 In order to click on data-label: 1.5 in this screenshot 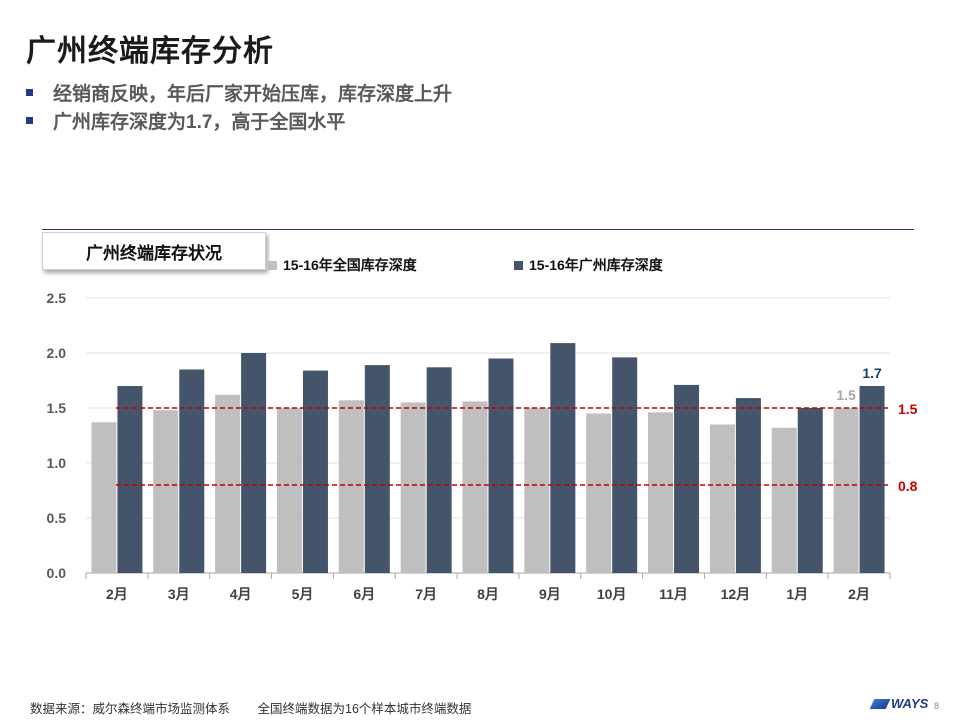, I will do `click(846, 395)`.